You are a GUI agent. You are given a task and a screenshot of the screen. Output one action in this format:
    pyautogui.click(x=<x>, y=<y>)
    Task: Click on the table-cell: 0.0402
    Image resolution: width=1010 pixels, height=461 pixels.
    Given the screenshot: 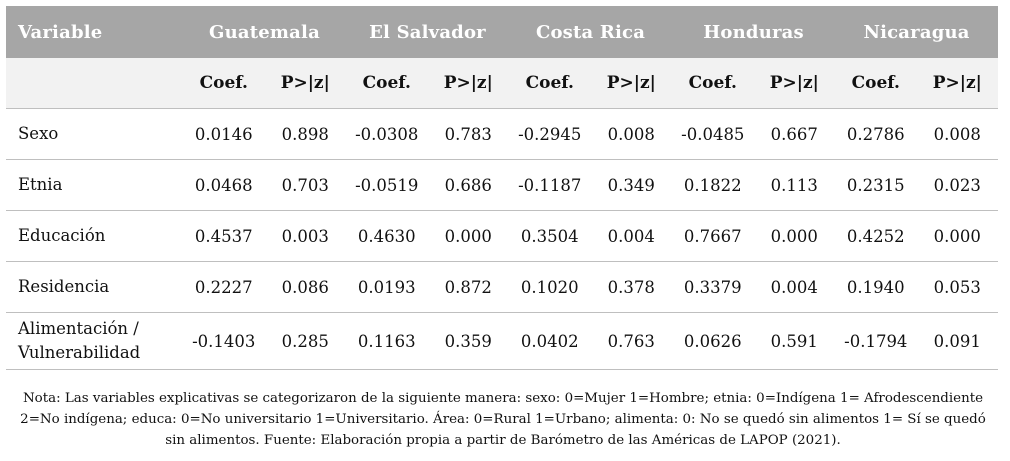 What is the action you would take?
    pyautogui.click(x=550, y=341)
    